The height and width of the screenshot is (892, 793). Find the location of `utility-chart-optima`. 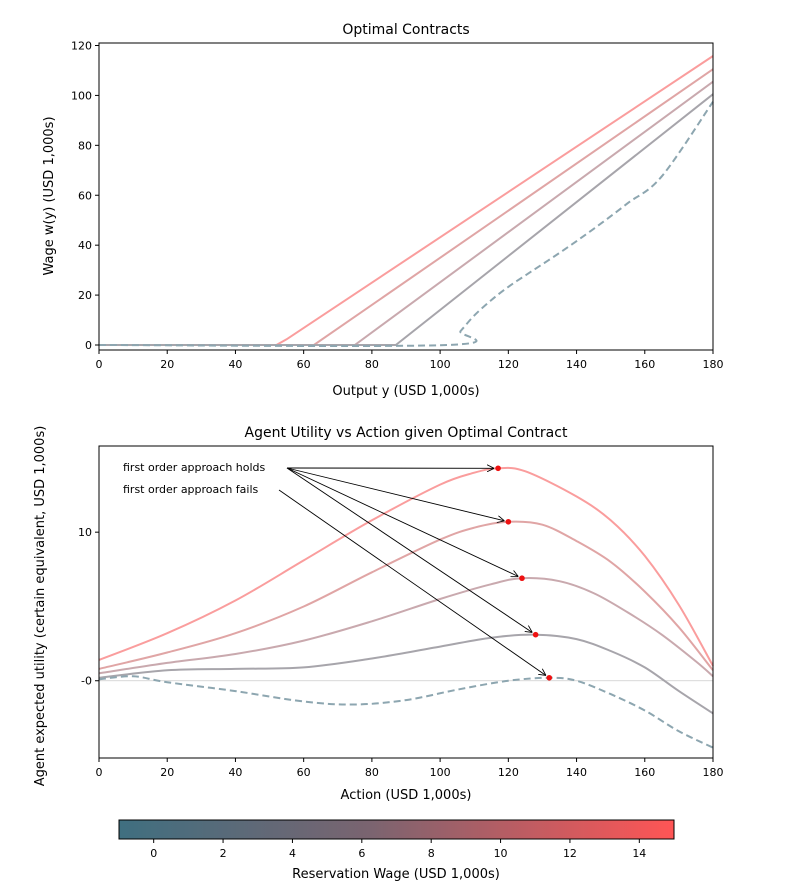

utility-chart-optima is located at coordinates (524, 573).